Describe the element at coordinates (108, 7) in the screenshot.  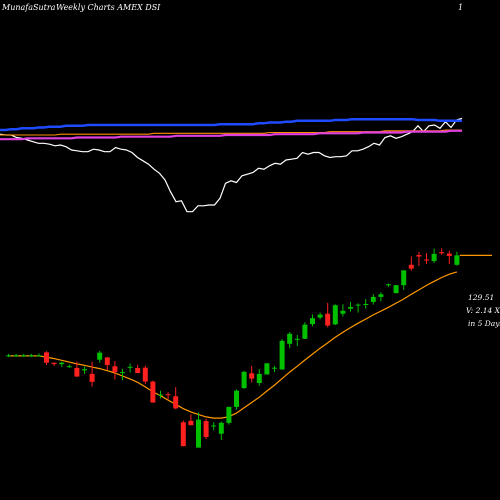
I see `chart-title: Weekly Charts AMEX DSI` at that location.